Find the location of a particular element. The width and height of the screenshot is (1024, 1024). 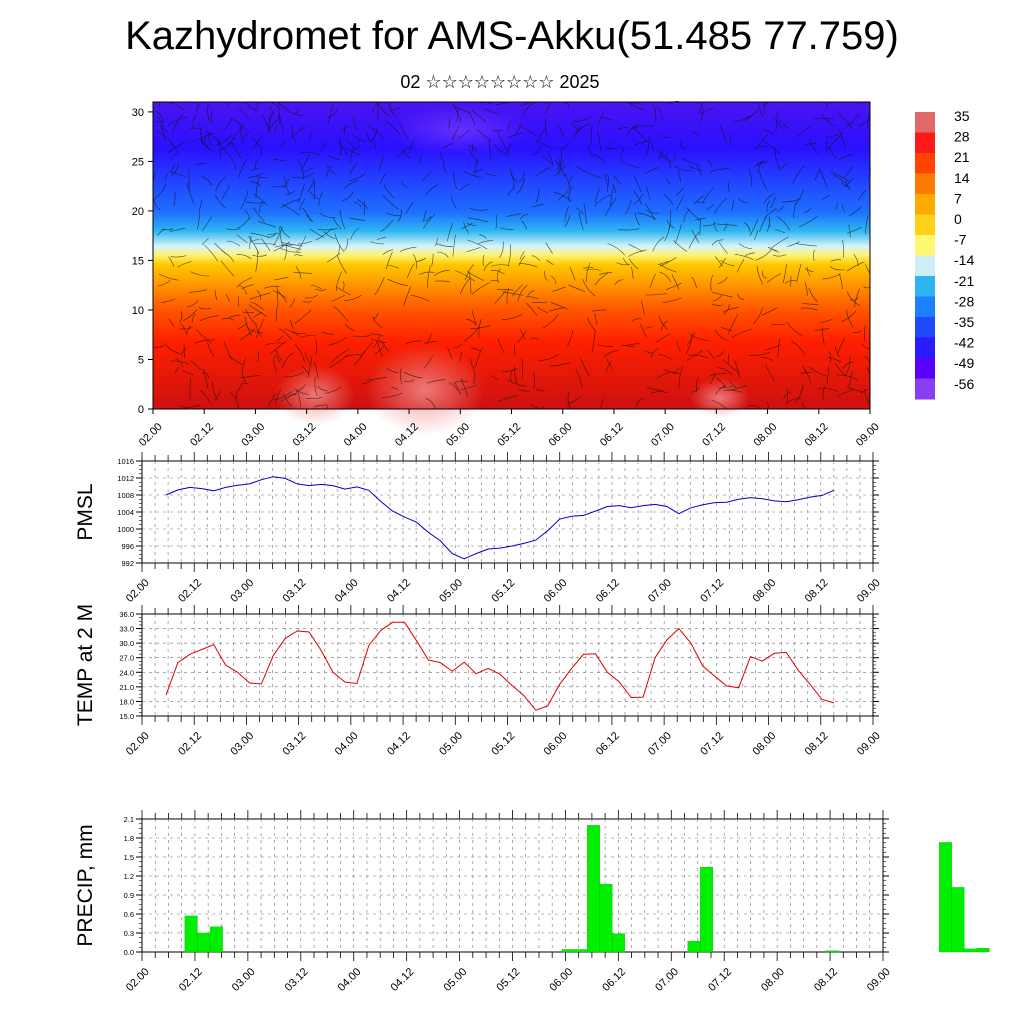

x-tick-label: 03.00 is located at coordinates (242, 591).